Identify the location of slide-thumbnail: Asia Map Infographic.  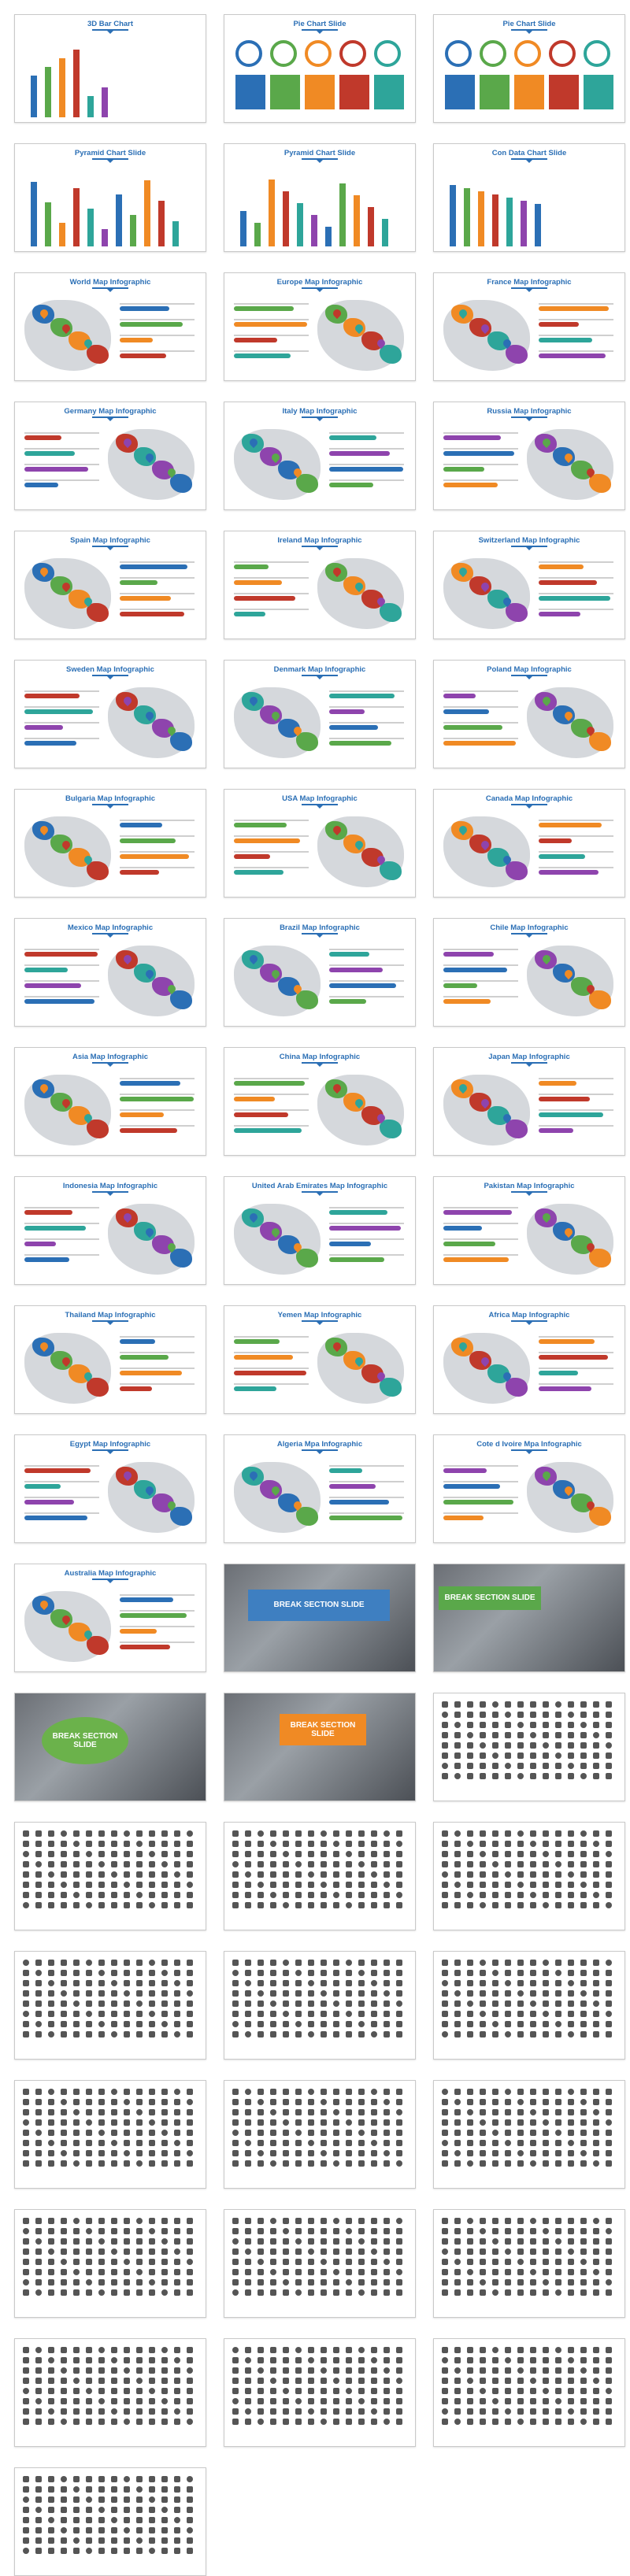
(110, 1101).